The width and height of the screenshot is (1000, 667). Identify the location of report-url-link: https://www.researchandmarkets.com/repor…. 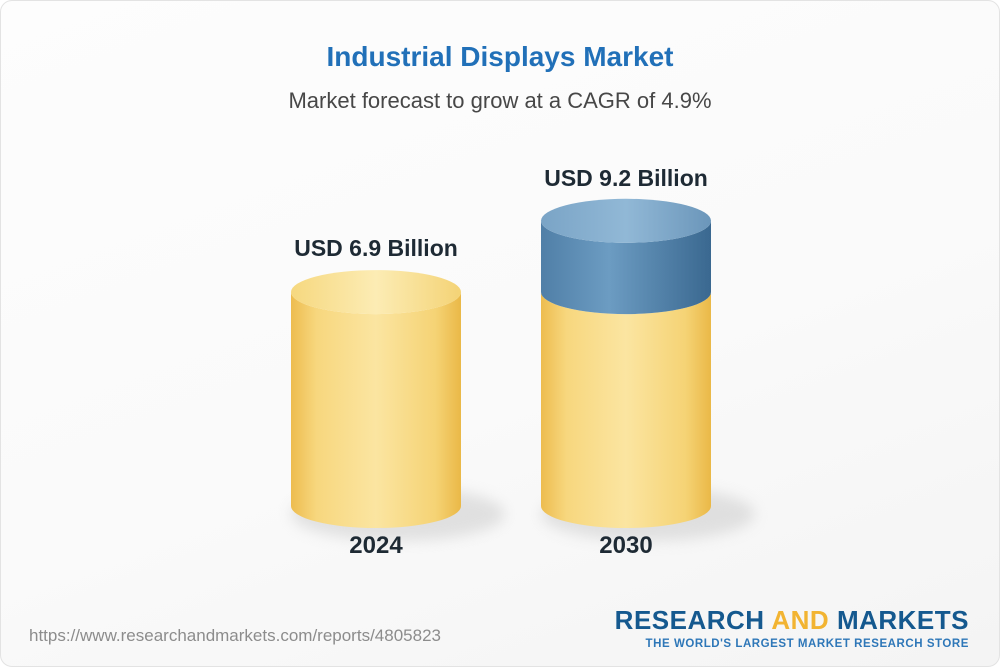
(235, 635).